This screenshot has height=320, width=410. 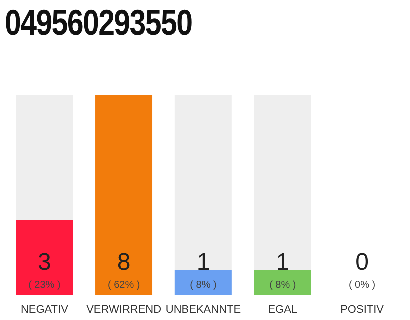 What do you see at coordinates (124, 310) in the screenshot?
I see `x-tick-label: VERWIRREND` at bounding box center [124, 310].